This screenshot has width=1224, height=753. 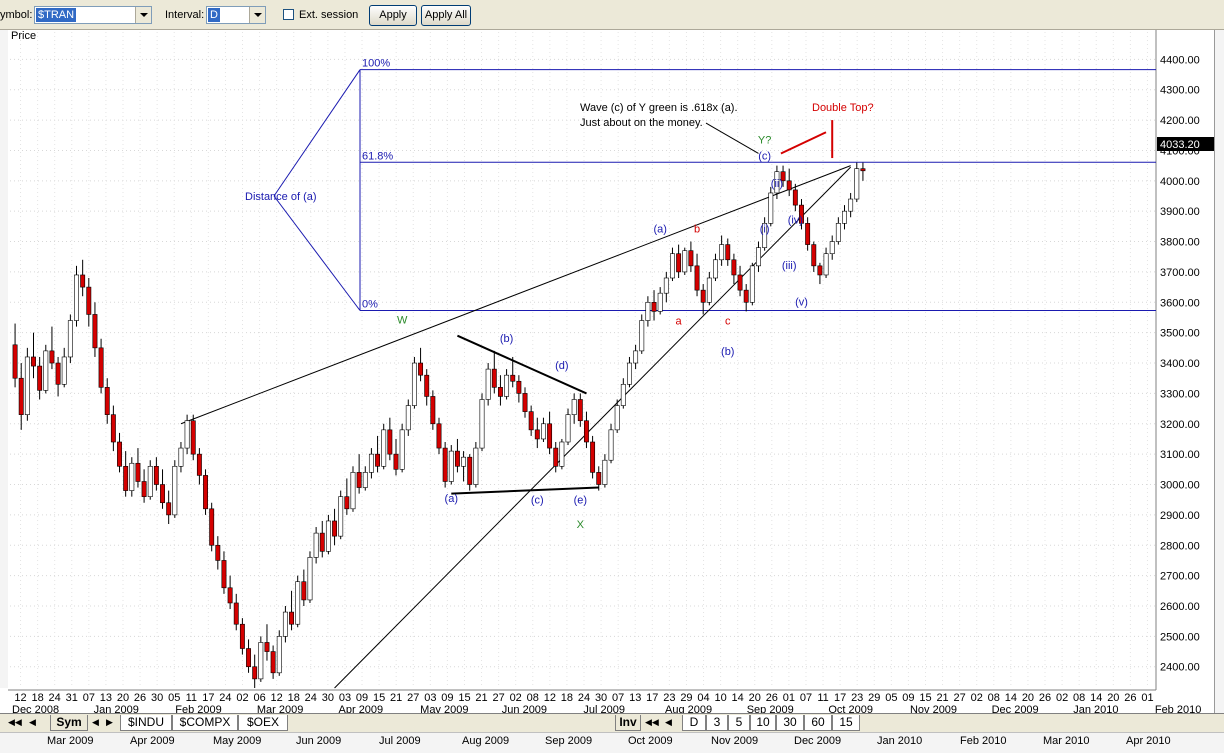 What do you see at coordinates (843, 108) in the screenshot?
I see `double-top-label: Double Top?` at bounding box center [843, 108].